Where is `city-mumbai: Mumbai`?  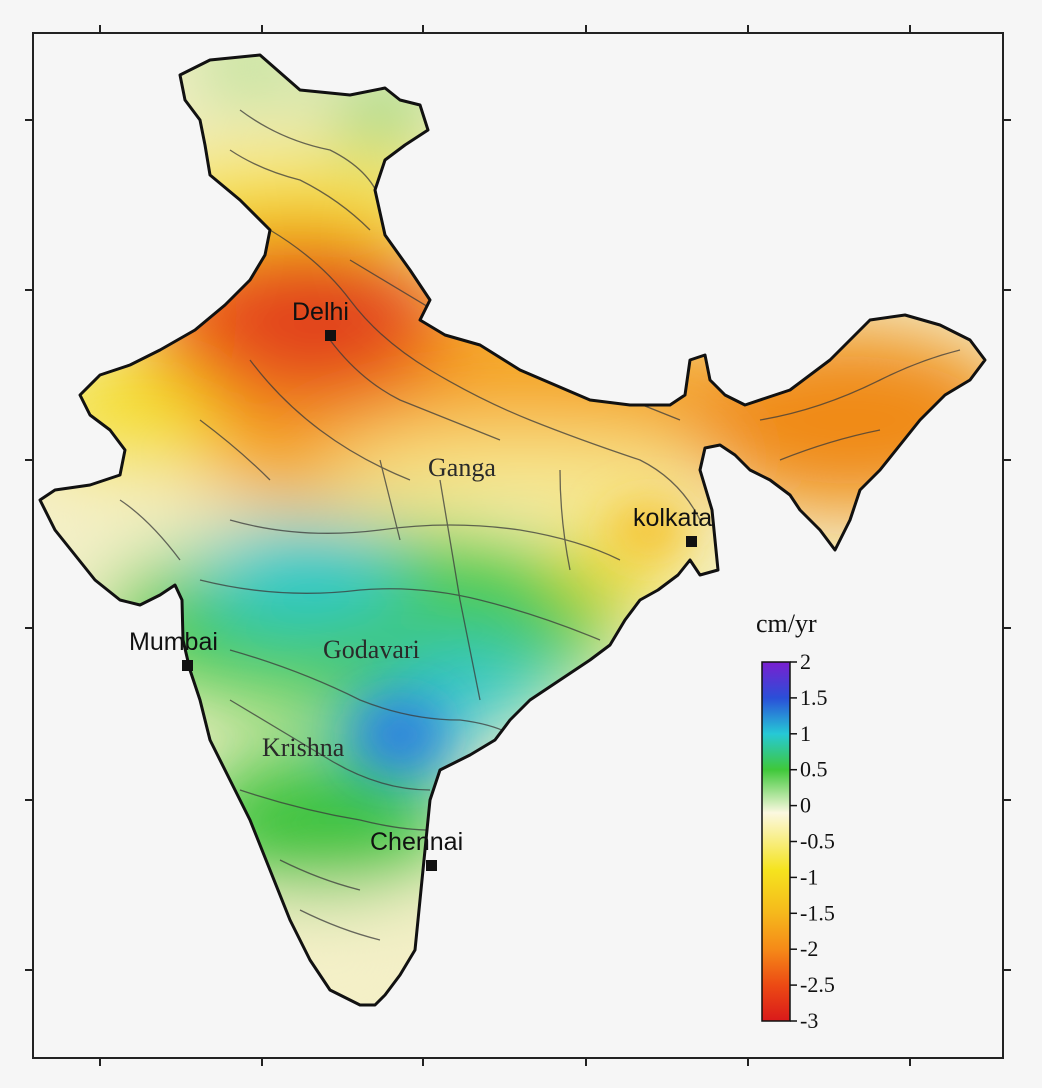 city-mumbai: Mumbai is located at coordinates (173, 649).